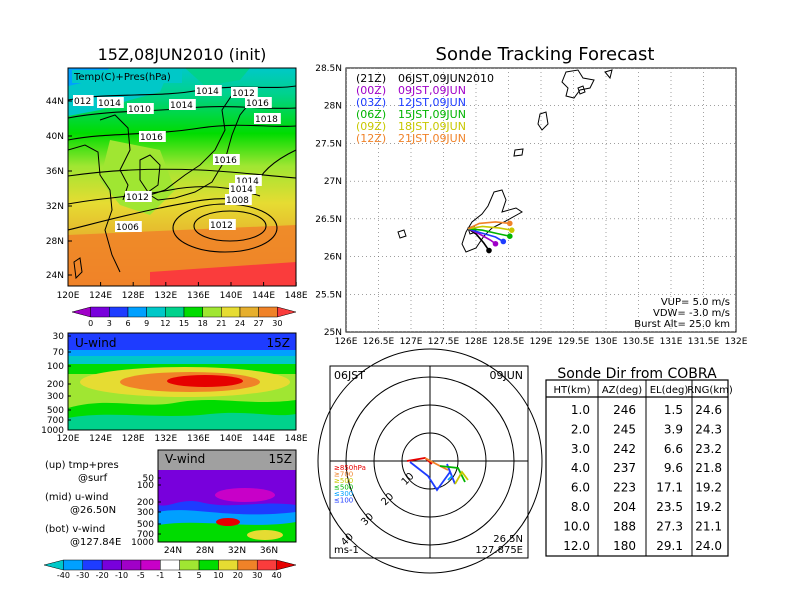  I want to click on table-cell: 24.6, so click(708, 410).